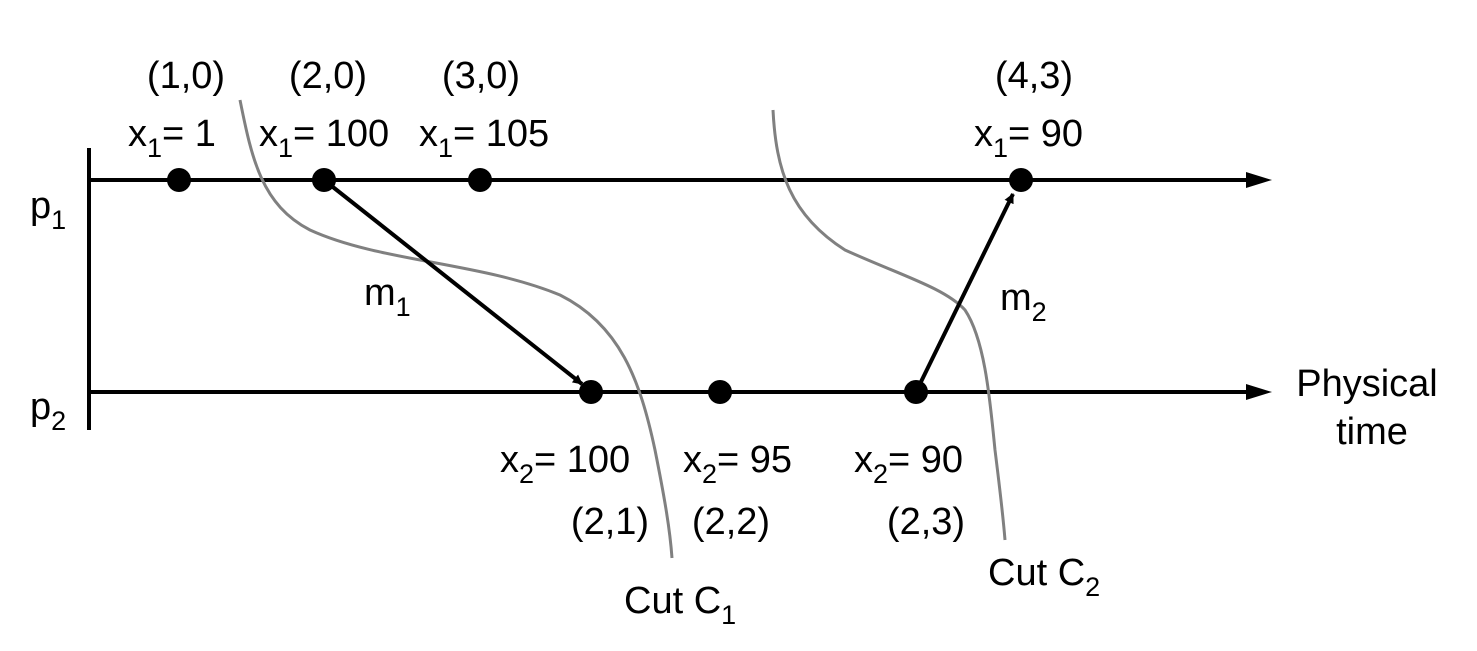  Describe the element at coordinates (908, 464) in the screenshot. I see `p2-event-value: x2= 90` at that location.